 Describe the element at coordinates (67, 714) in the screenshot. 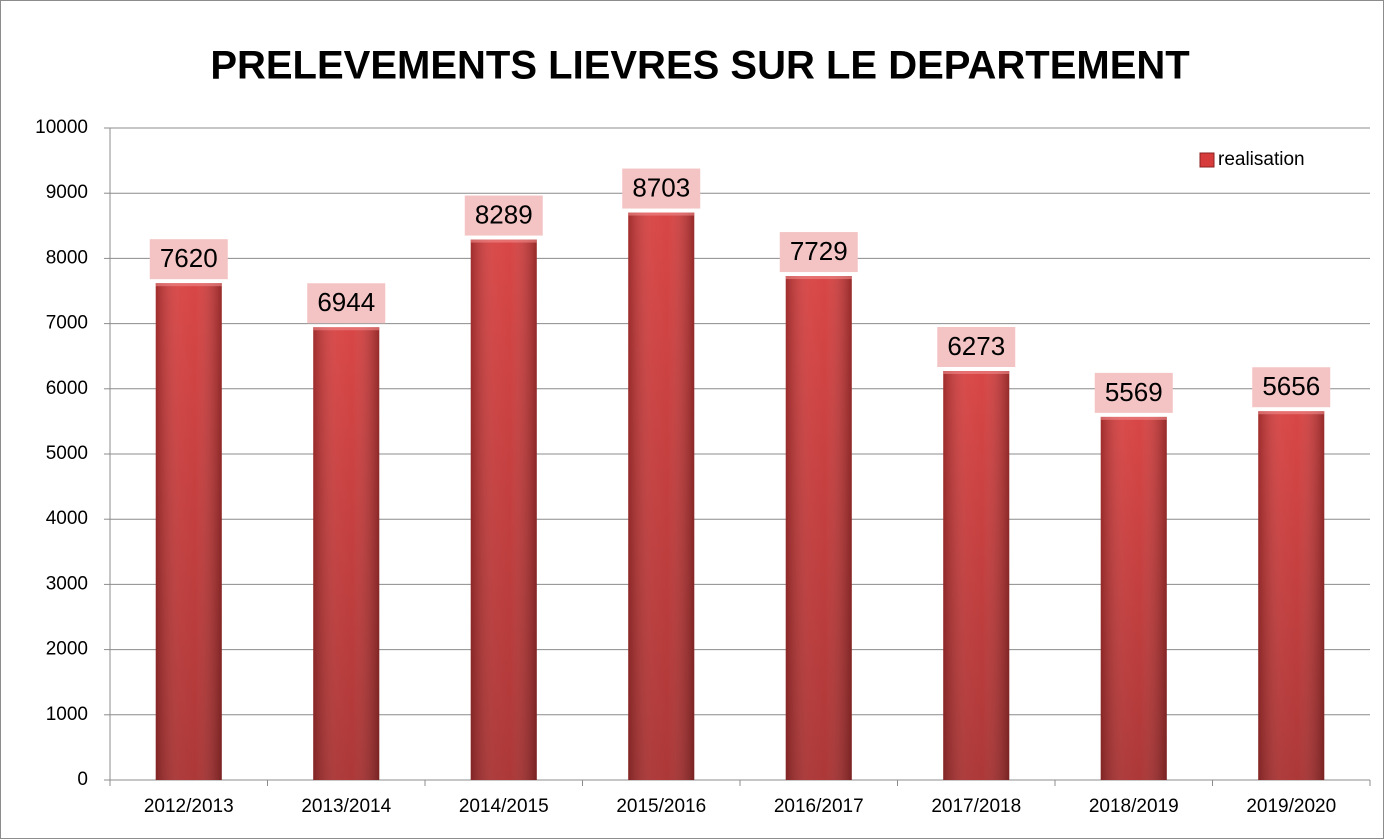

I see `y-tick-label: 1000` at that location.